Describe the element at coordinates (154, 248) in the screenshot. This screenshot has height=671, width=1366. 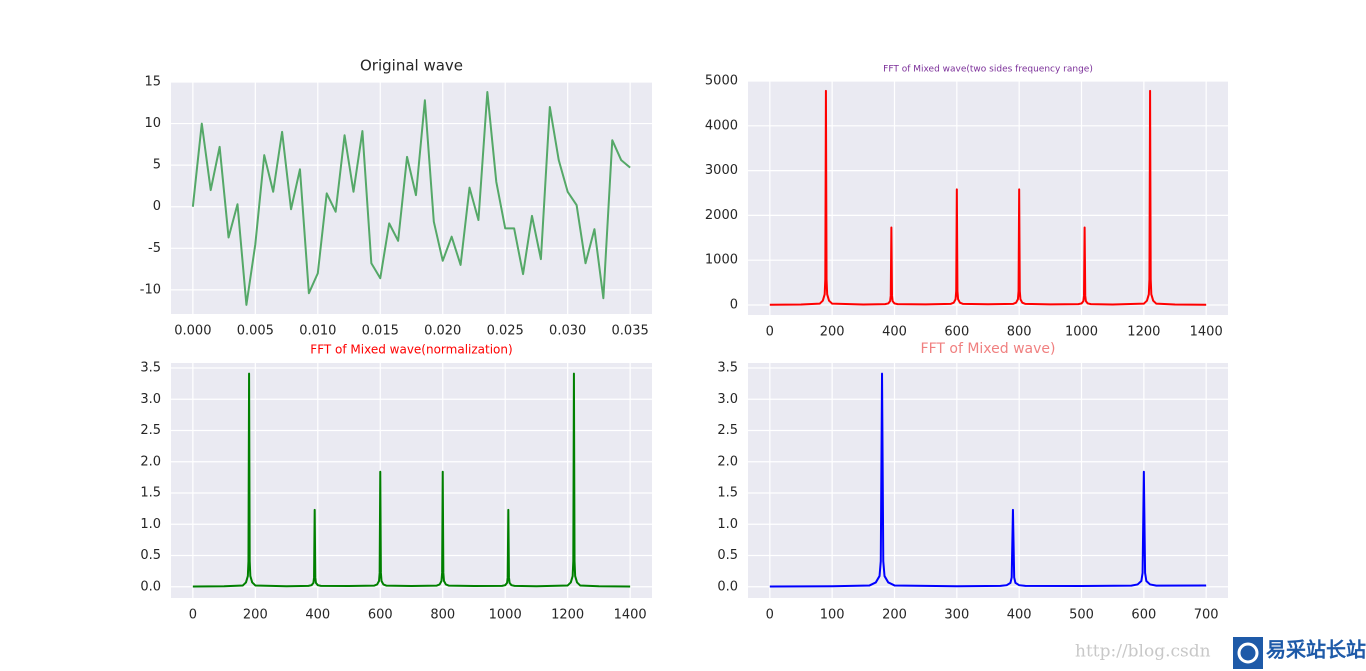
I see `y-tick-label: -5` at that location.